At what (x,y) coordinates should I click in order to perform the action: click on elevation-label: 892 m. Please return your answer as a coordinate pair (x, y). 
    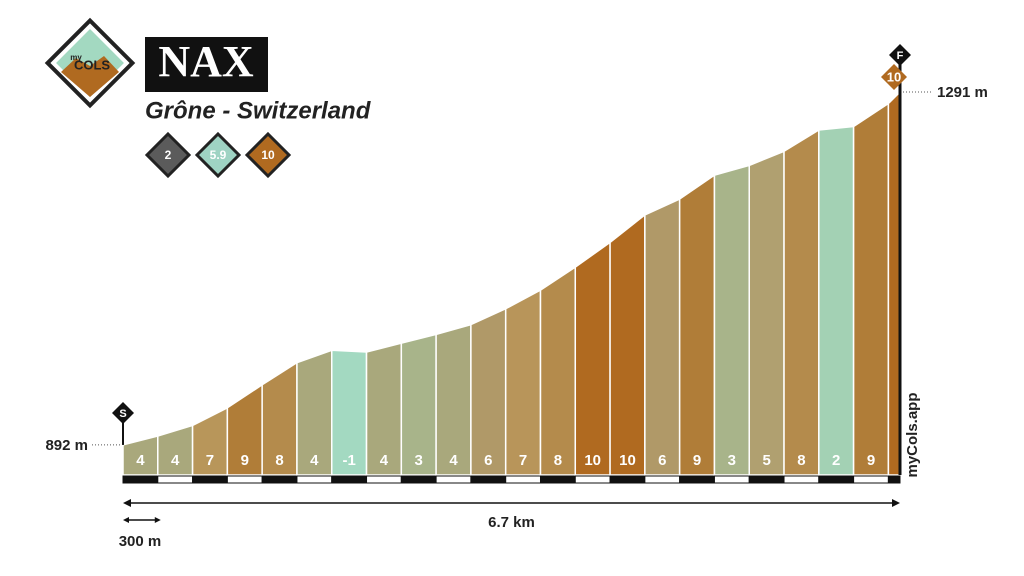
    Looking at the image, I should click on (66, 445).